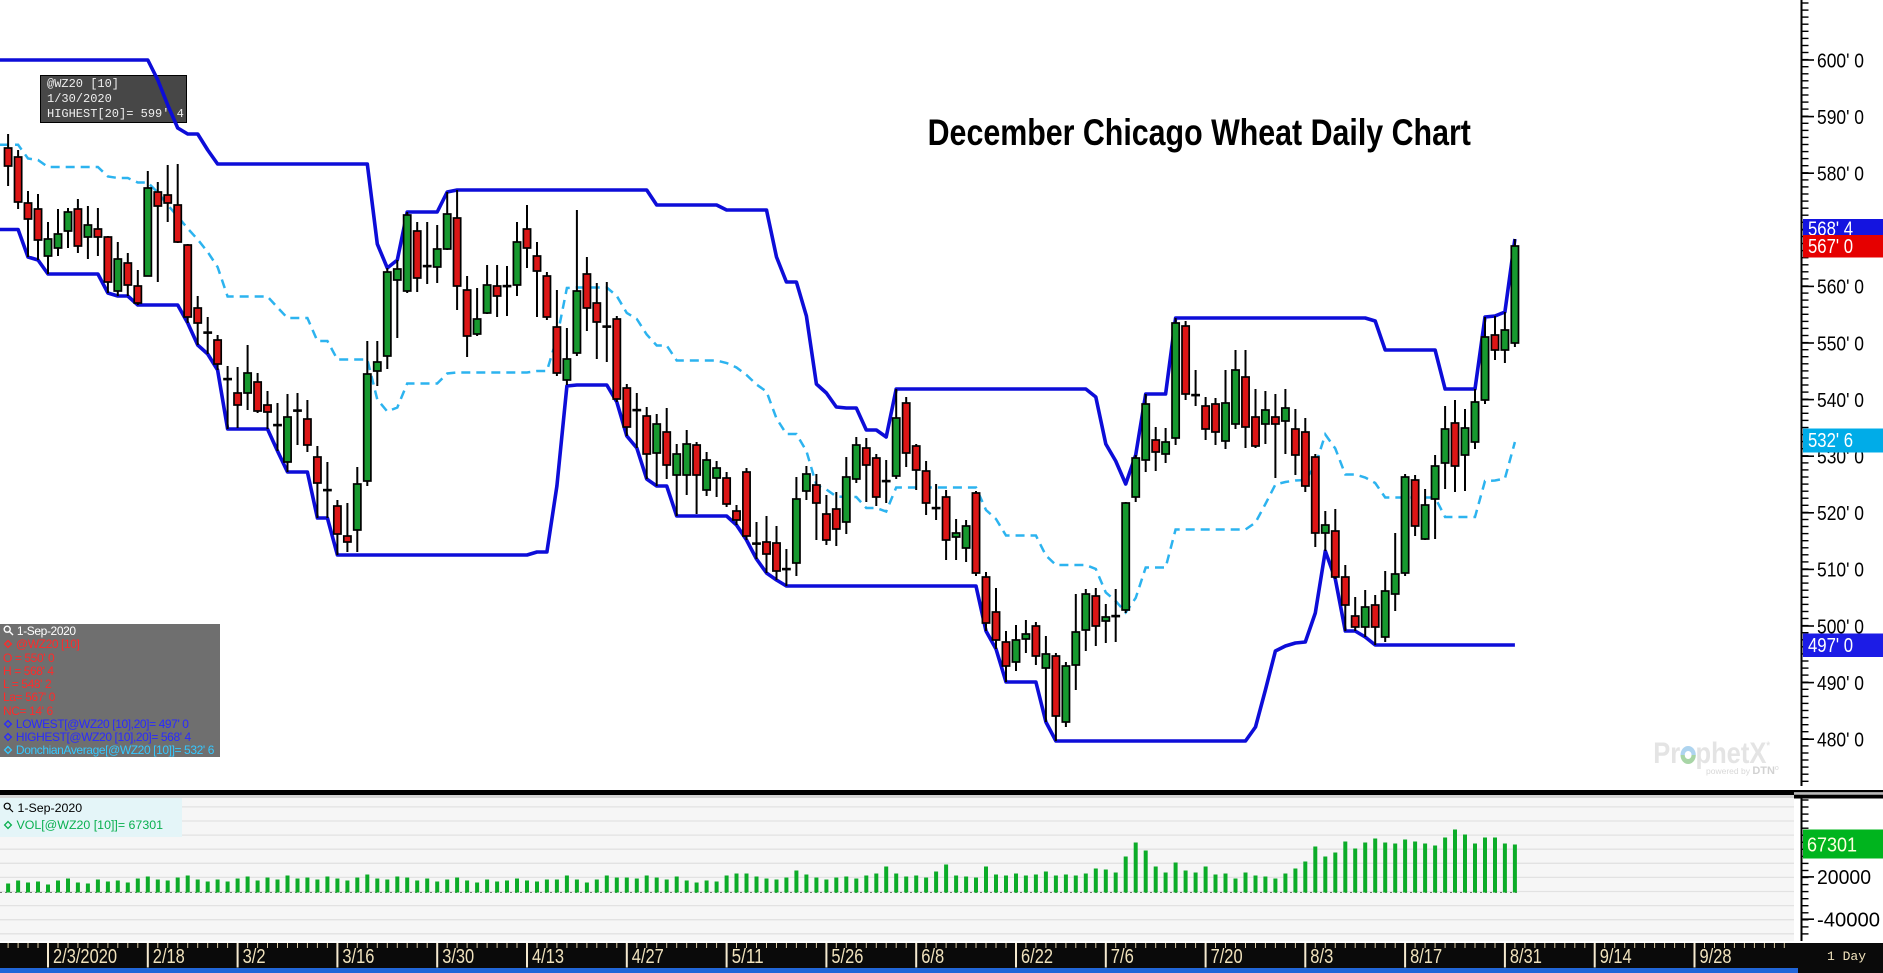 Image resolution: width=1883 pixels, height=973 pixels. What do you see at coordinates (1321, 957) in the screenshot?
I see `svg-text: 8/3` at bounding box center [1321, 957].